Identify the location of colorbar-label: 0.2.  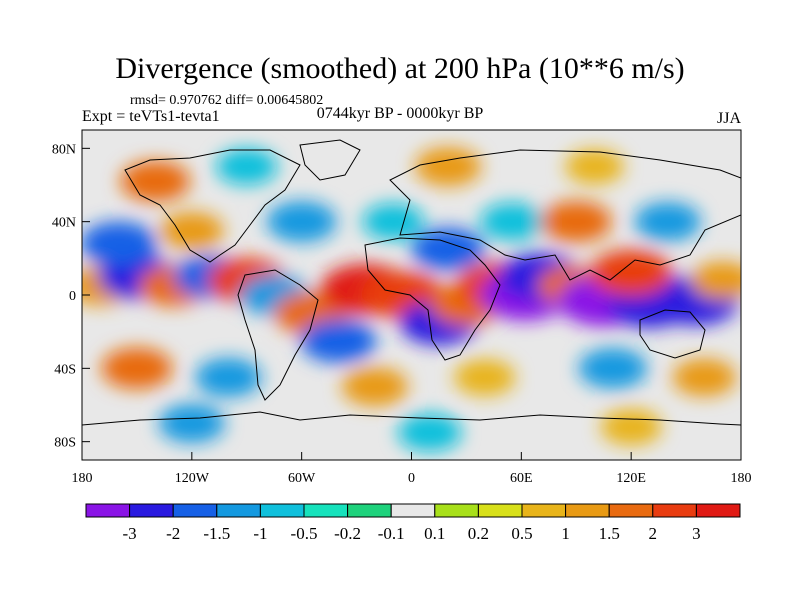
(478, 533).